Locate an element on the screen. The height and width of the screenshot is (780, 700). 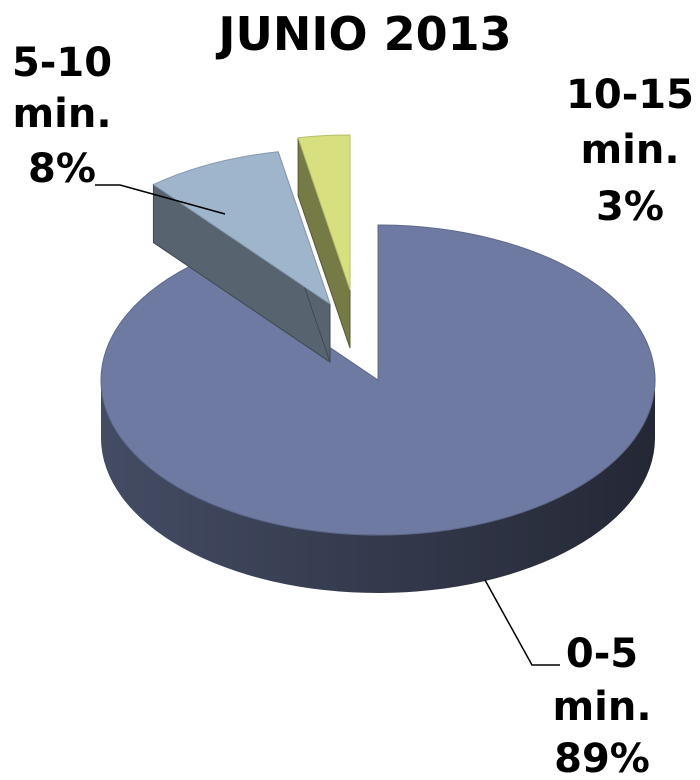
label-0-5-unit: min. is located at coordinates (601, 707).